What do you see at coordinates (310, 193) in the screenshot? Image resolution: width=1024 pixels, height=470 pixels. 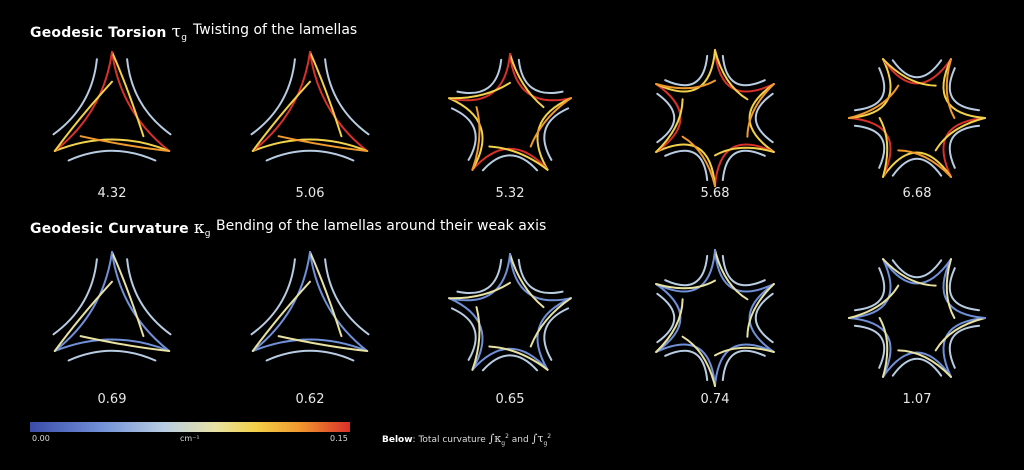 I see `torsion-value-2: 5.06` at bounding box center [310, 193].